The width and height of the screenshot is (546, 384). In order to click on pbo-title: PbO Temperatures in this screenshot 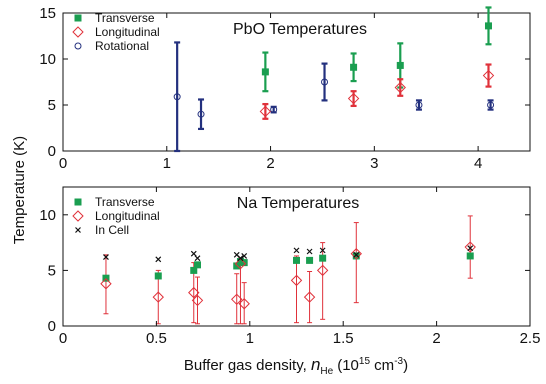, I will do `click(300, 29)`.